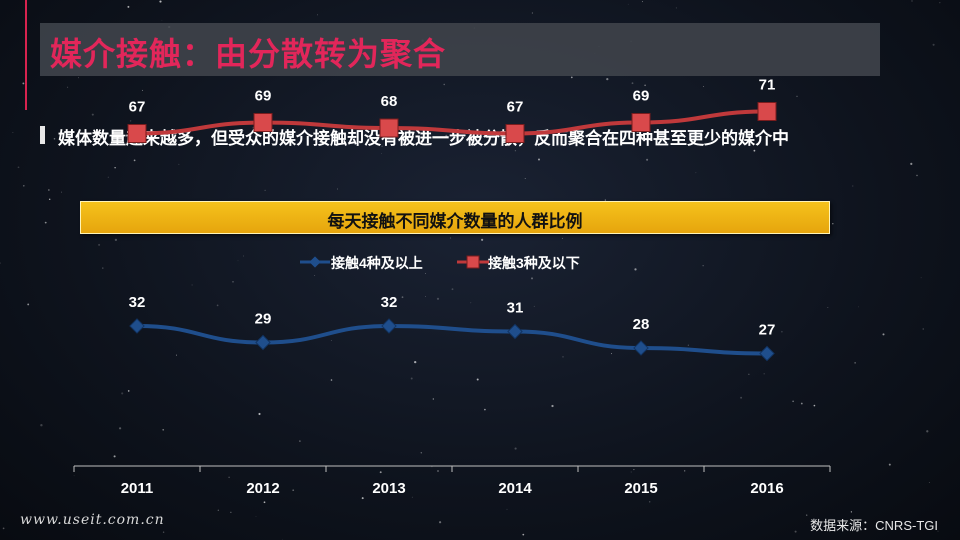 The height and width of the screenshot is (540, 960). I want to click on legend-label-series-2: 接触3种及以下, so click(534, 263).